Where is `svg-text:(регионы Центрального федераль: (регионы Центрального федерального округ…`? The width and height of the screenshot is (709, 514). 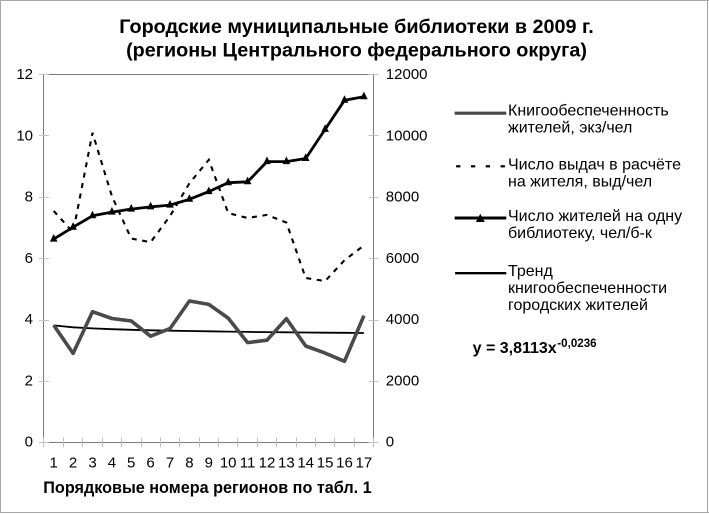 svg-text:(регионы Центрального федераль: (регионы Центрального федерального округ… is located at coordinates (356, 50).